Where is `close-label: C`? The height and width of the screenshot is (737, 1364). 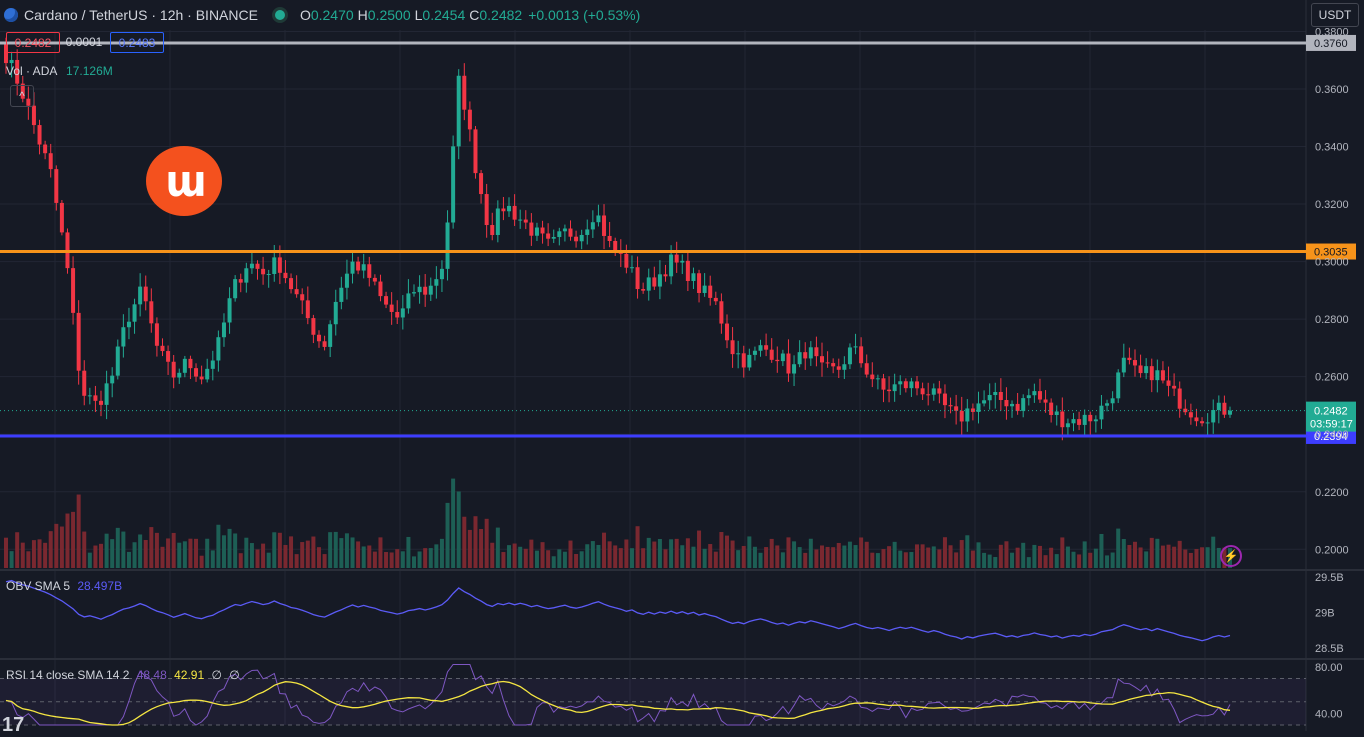
close-label: C is located at coordinates (474, 15).